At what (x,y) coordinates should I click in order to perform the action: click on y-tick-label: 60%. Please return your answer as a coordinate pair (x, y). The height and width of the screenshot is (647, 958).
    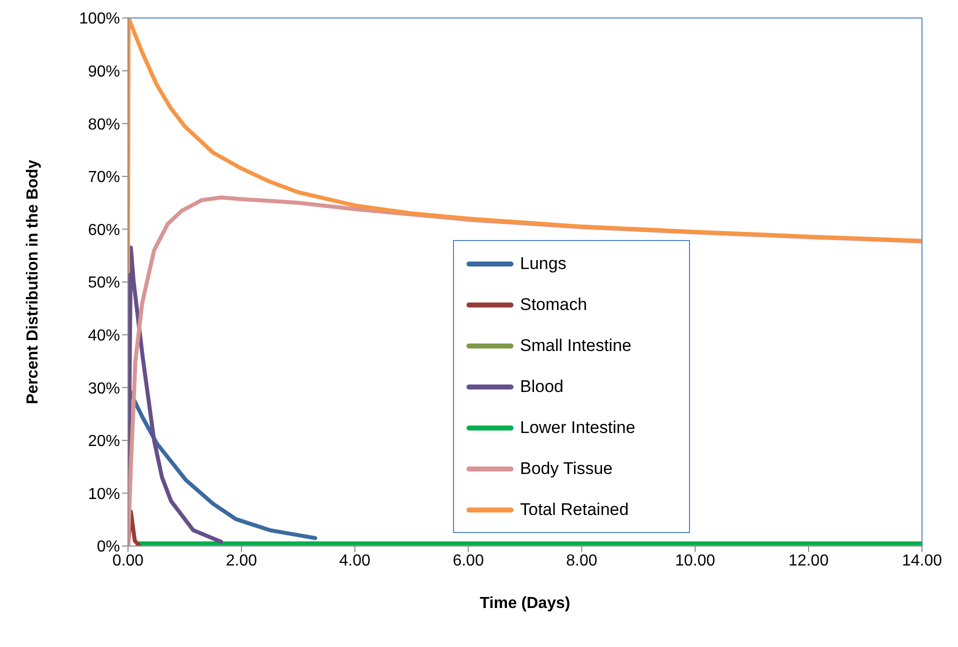
    Looking at the image, I should click on (104, 230).